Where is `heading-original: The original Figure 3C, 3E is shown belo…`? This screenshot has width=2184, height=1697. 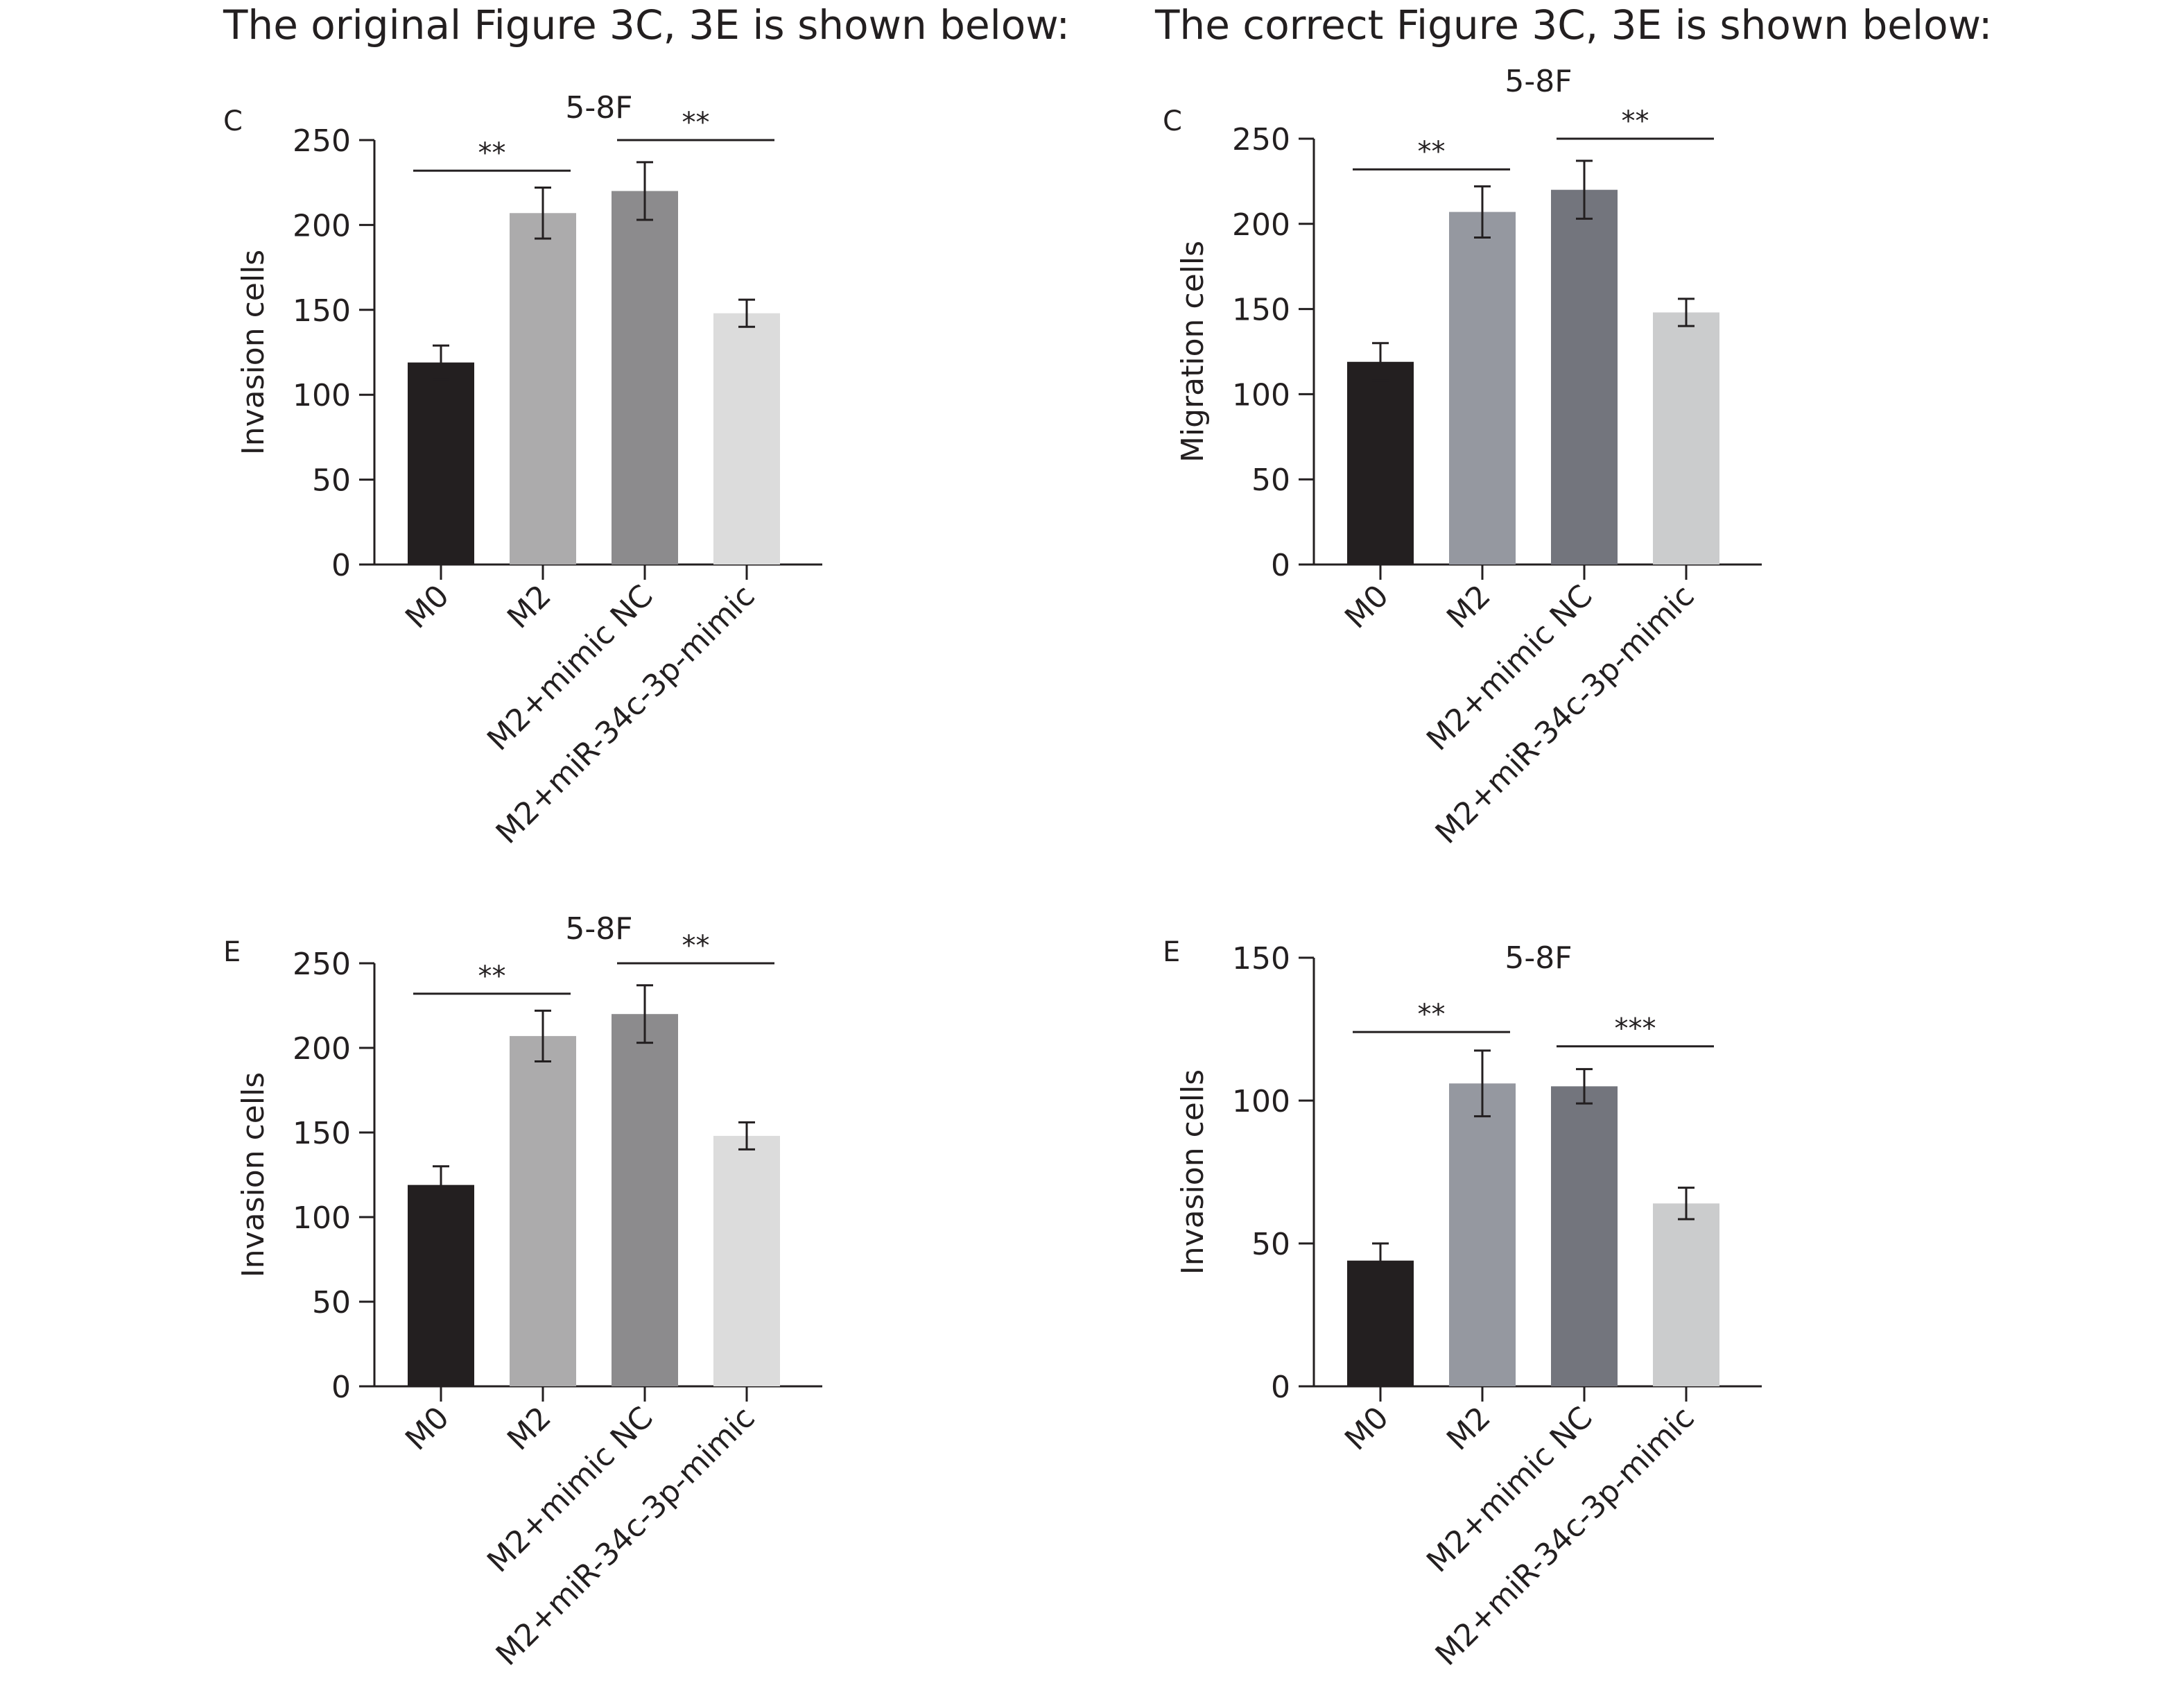
heading-original: The original Figure 3C, 3E is shown belo… is located at coordinates (647, 25).